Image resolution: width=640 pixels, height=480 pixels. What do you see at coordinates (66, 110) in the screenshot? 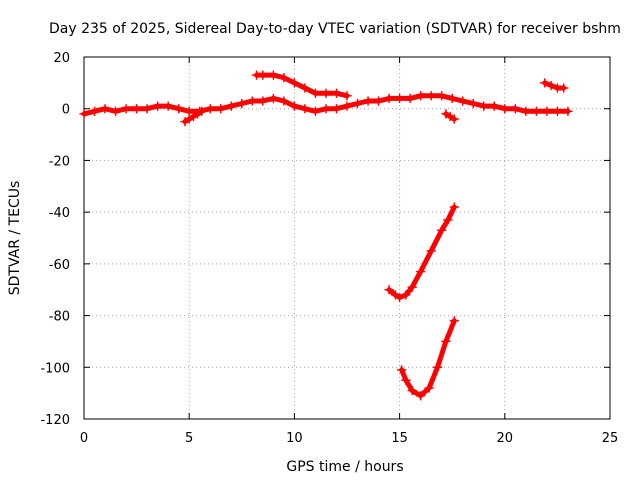
I see `y-tick-label: 0` at bounding box center [66, 110].